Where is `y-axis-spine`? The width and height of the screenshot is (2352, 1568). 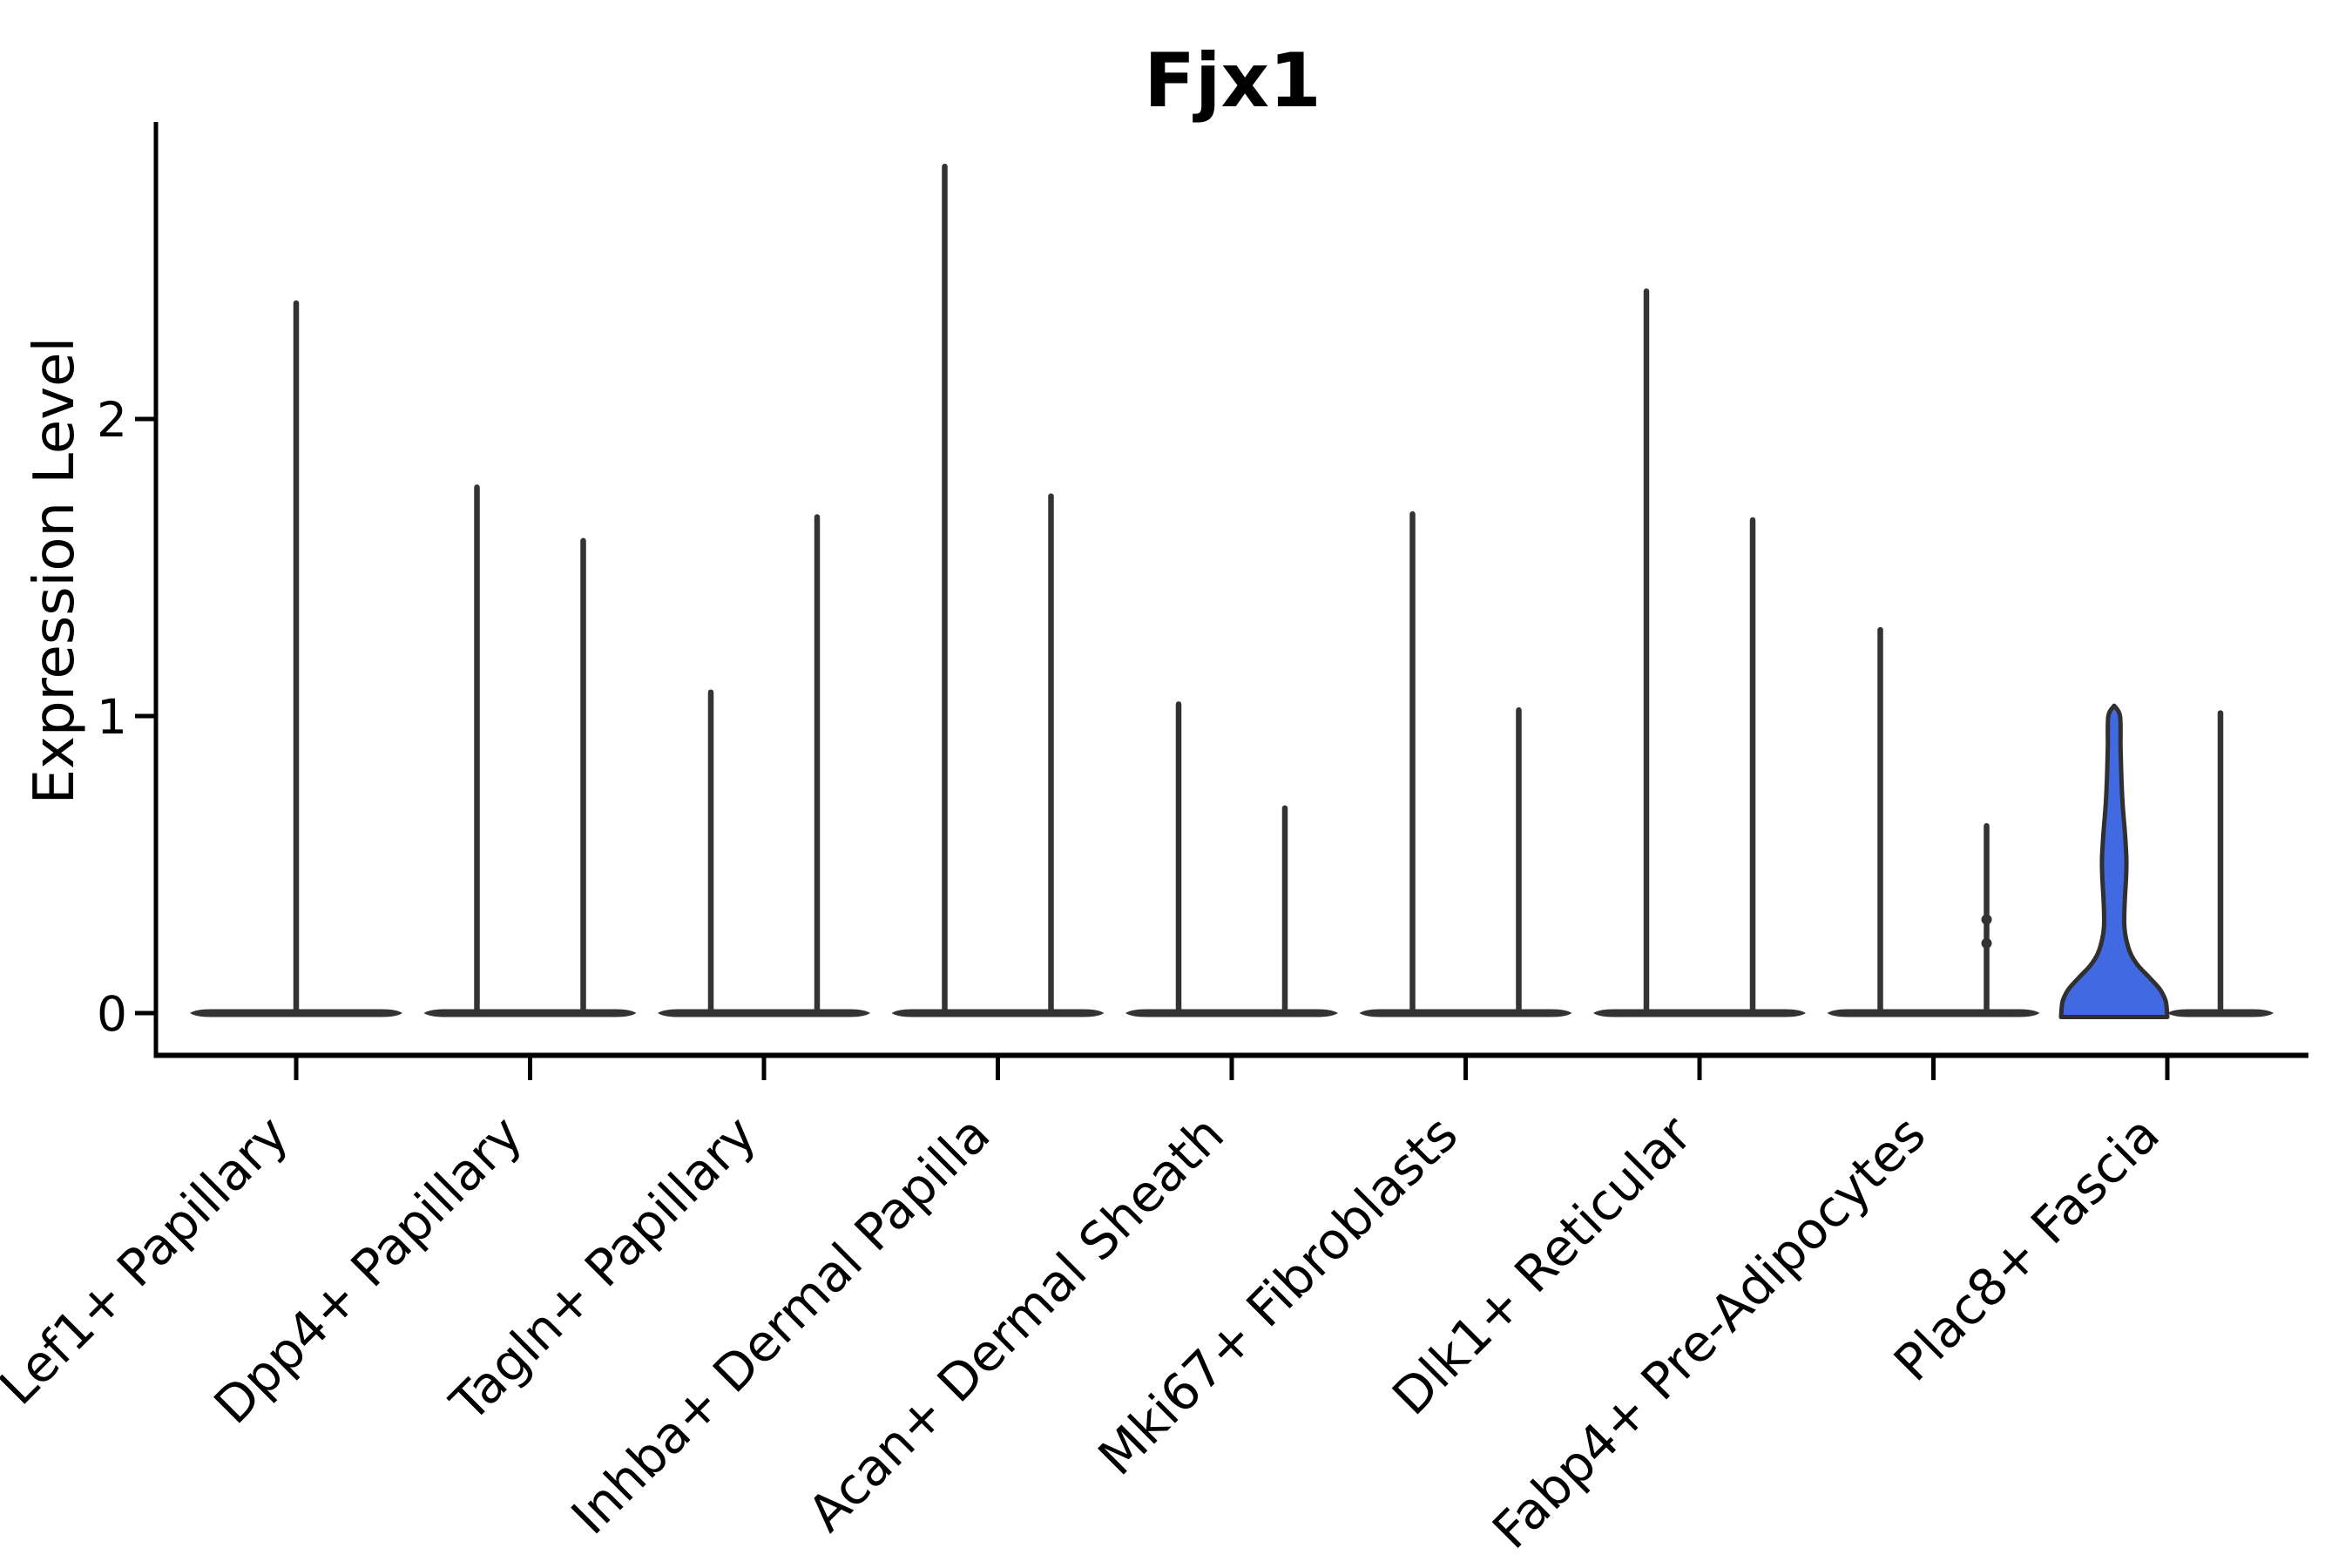
y-axis-spine is located at coordinates (156, 590).